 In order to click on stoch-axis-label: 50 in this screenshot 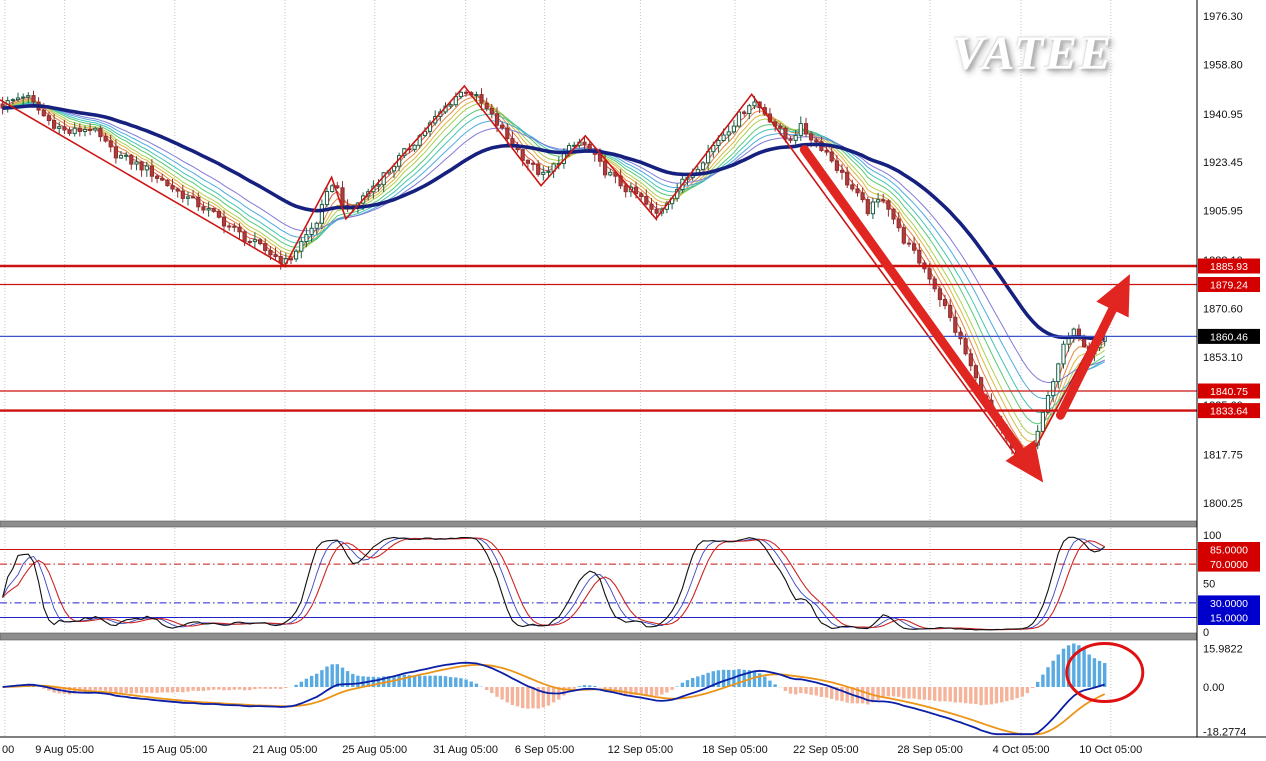, I will do `click(1209, 585)`.